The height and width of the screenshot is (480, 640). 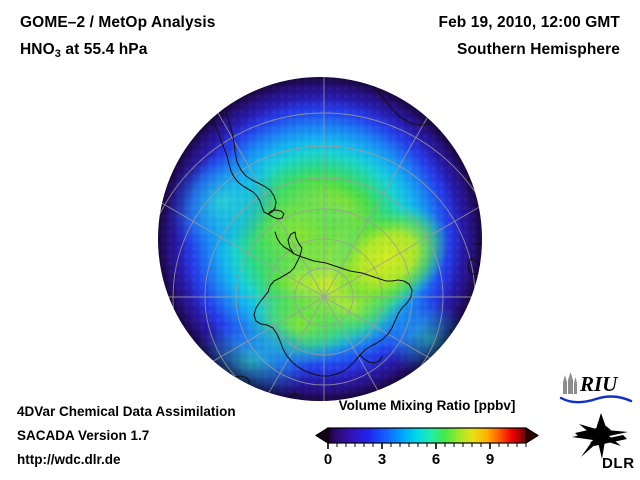 I want to click on species-formula-suffix: at 55.4 hPa, so click(x=104, y=49).